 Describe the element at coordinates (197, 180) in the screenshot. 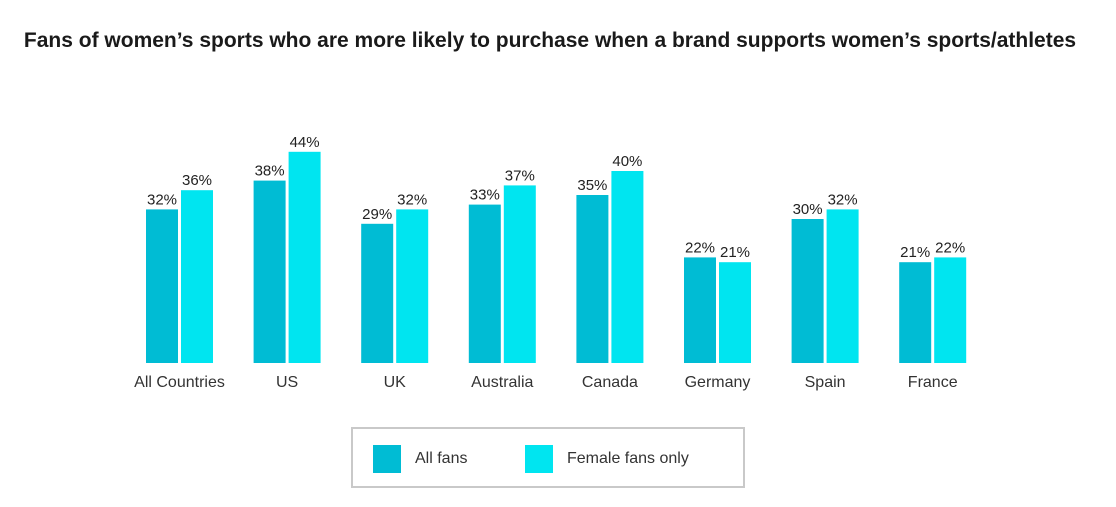

I see `value-label-female-fans-only-all-countries: 36%` at that location.